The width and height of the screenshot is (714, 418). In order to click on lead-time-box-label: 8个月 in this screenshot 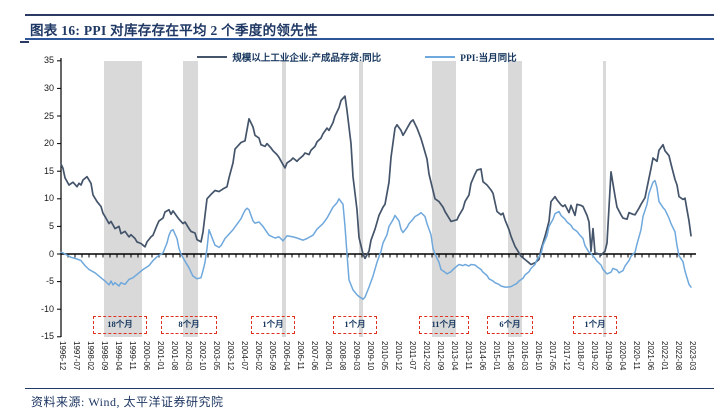, I will do `click(189, 324)`.